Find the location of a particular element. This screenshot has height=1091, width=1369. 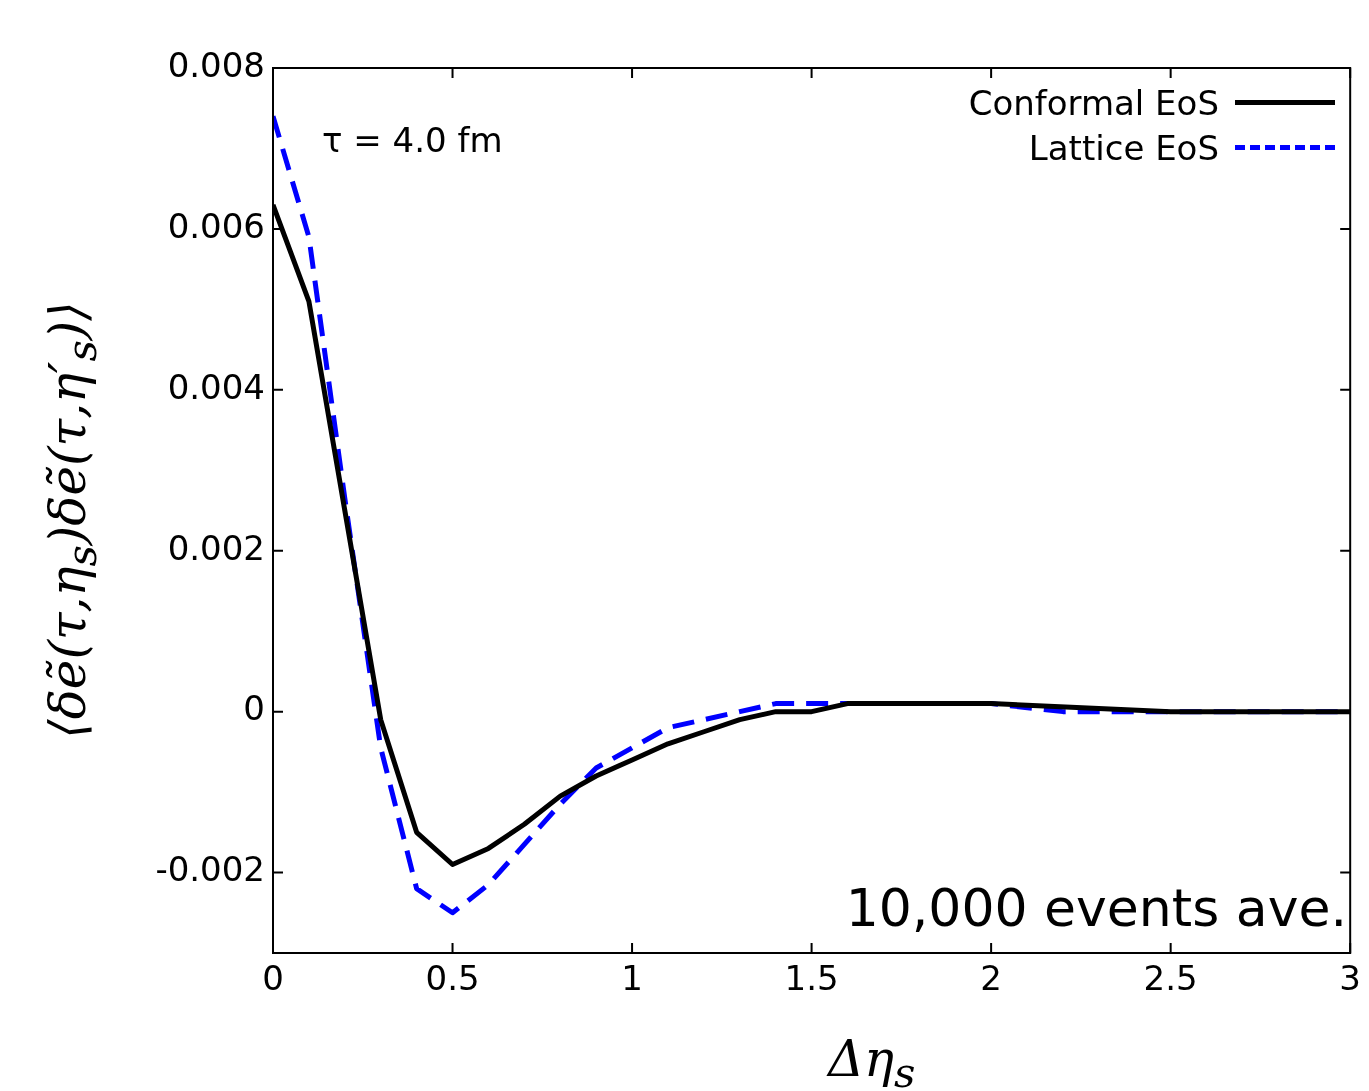

legend-label: Lattice EoS is located at coordinates (1123, 147).